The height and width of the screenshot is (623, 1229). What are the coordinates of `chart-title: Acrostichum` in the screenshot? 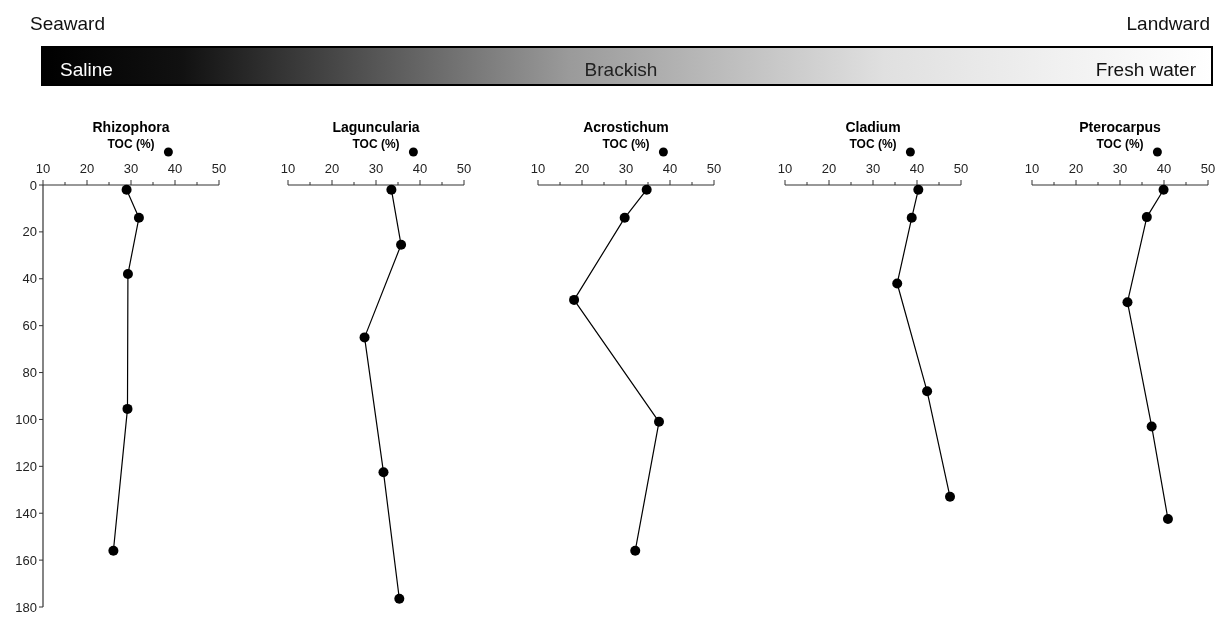 It's located at (626, 127).